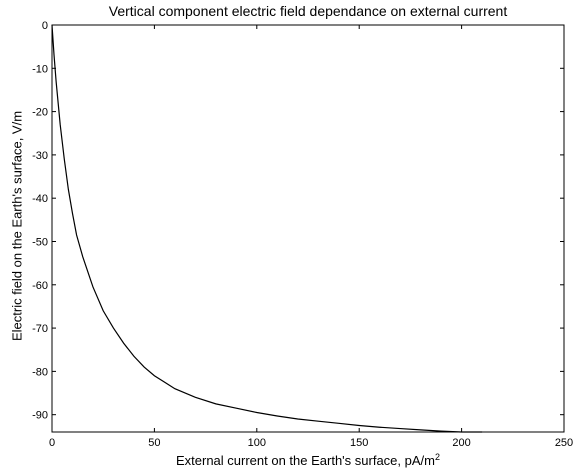 The width and height of the screenshot is (574, 474). I want to click on y-tick-label: -40, so click(40, 199).